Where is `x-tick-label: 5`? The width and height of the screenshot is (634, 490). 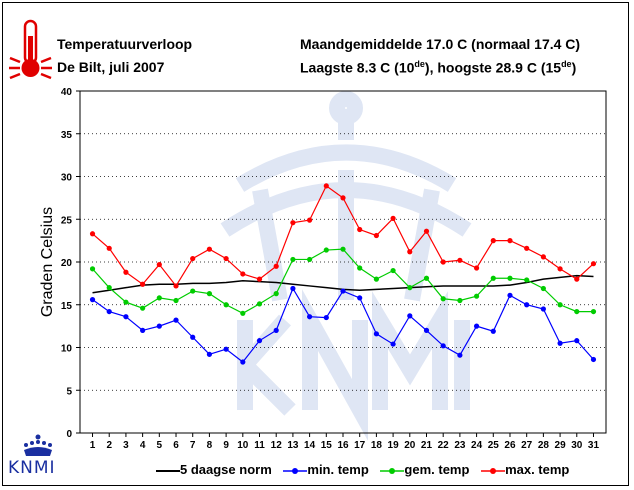 x-tick-label: 5 is located at coordinates (160, 445).